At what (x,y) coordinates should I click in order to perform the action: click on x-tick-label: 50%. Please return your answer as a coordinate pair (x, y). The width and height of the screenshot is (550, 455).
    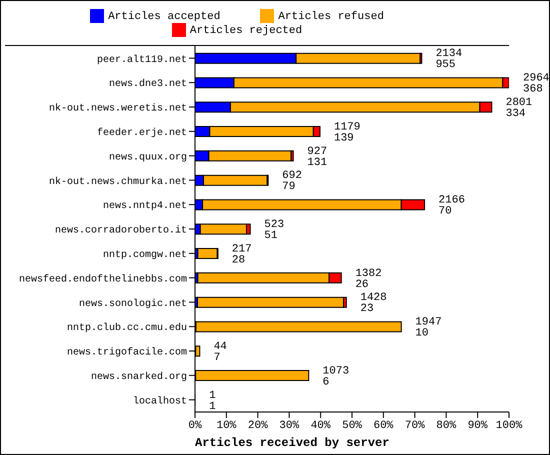
    Looking at the image, I should click on (352, 426).